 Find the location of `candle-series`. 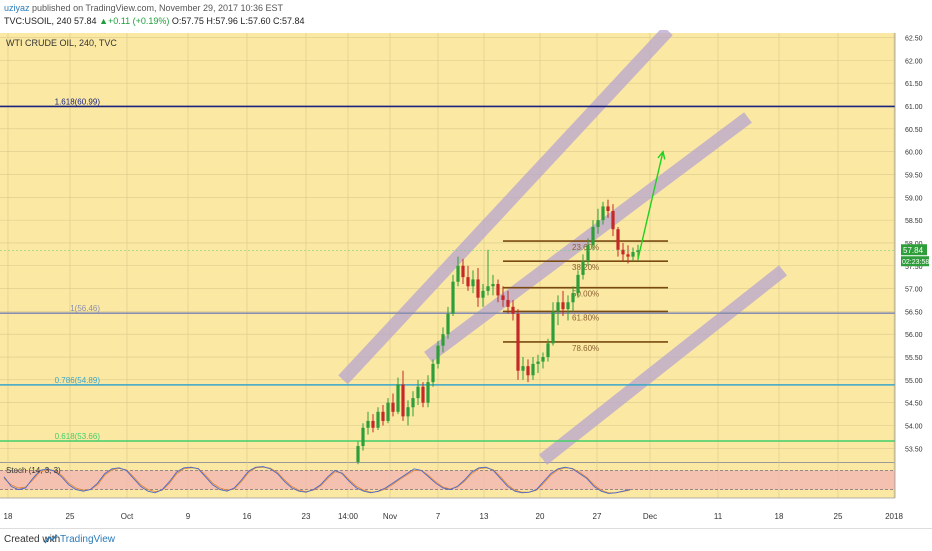

candle-series is located at coordinates (498, 332).